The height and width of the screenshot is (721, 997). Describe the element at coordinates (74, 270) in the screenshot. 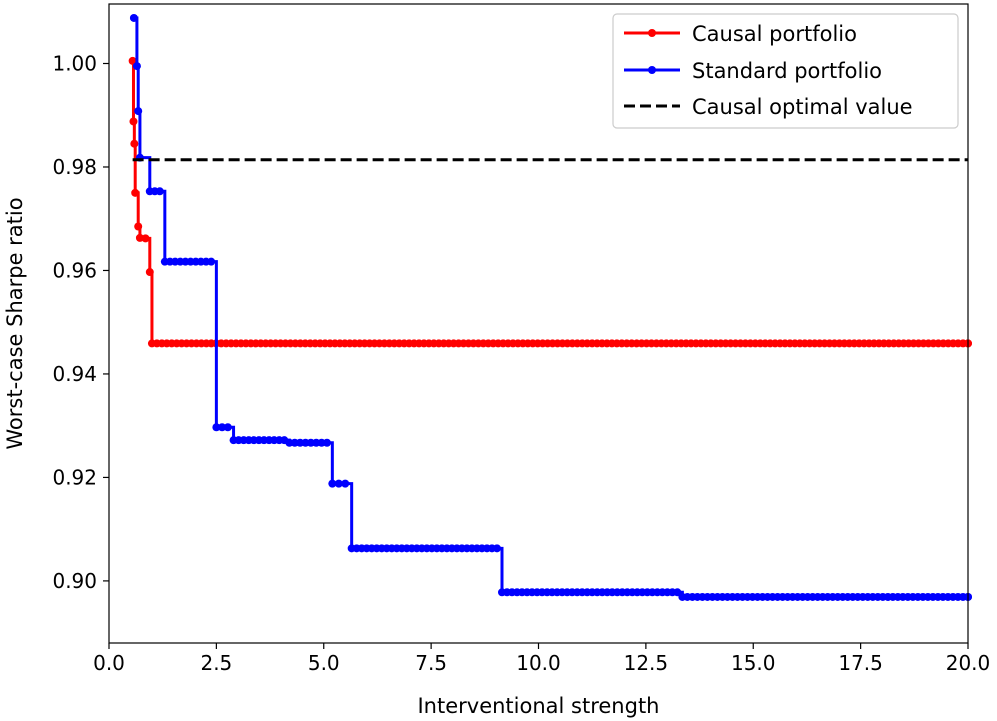

I see `y-tick-label: 0.96` at that location.